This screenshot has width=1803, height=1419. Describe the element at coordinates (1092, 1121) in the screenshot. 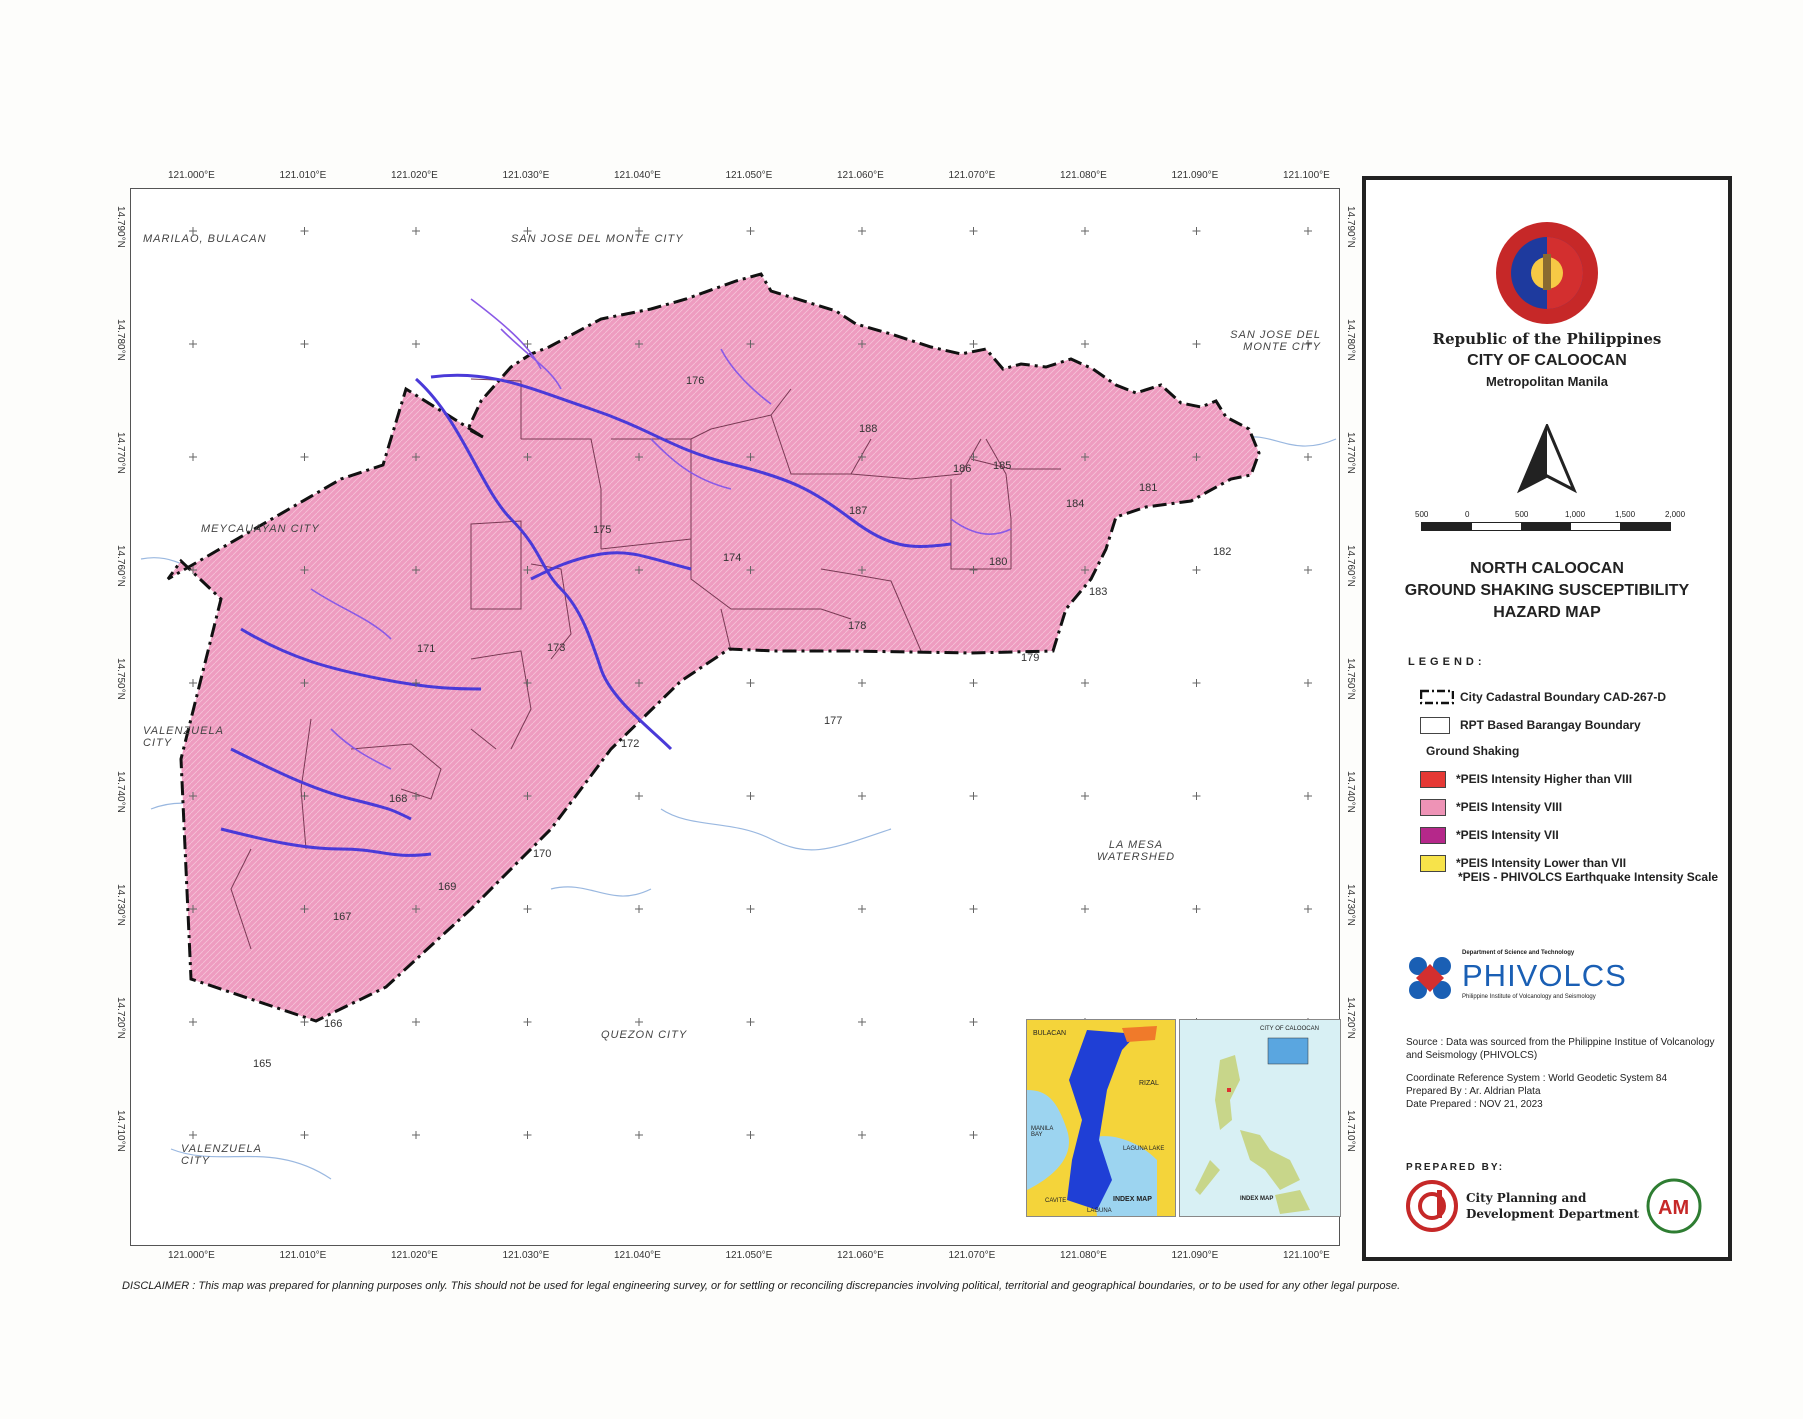

I see `province-inset-svg` at that location.